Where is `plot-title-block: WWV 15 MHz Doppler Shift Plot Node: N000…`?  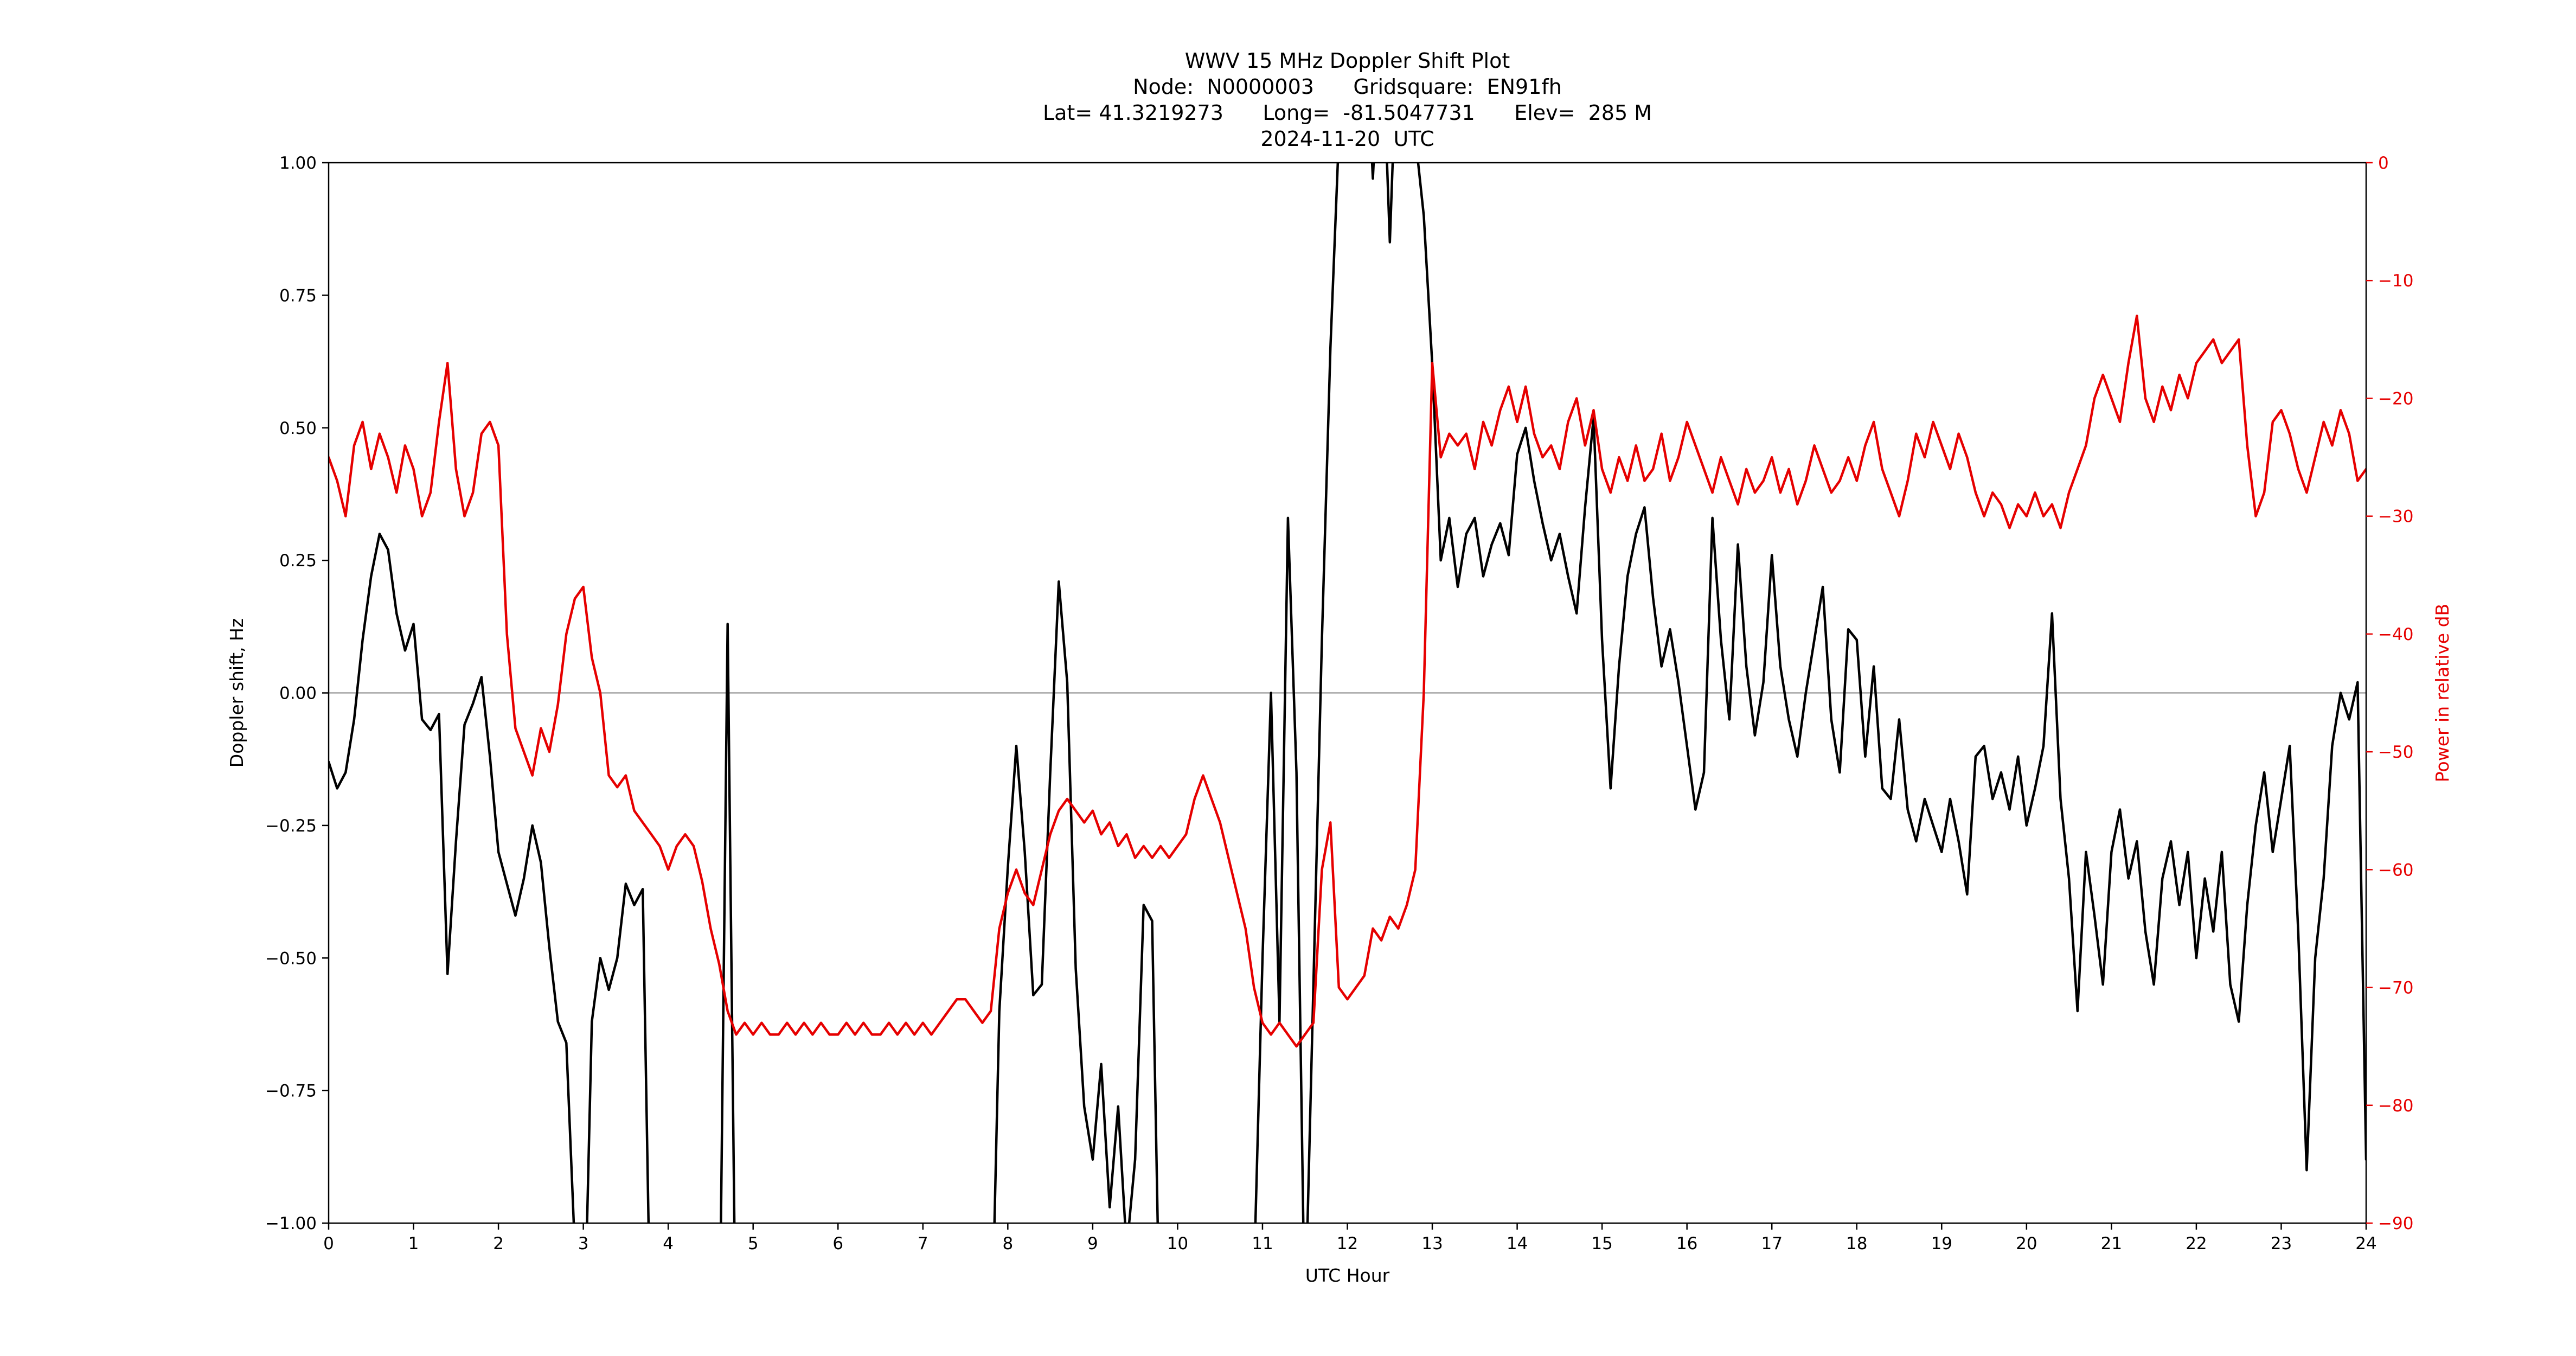
plot-title-block: WWV 15 MHz Doppler Shift Plot Node: N000… is located at coordinates (1347, 100).